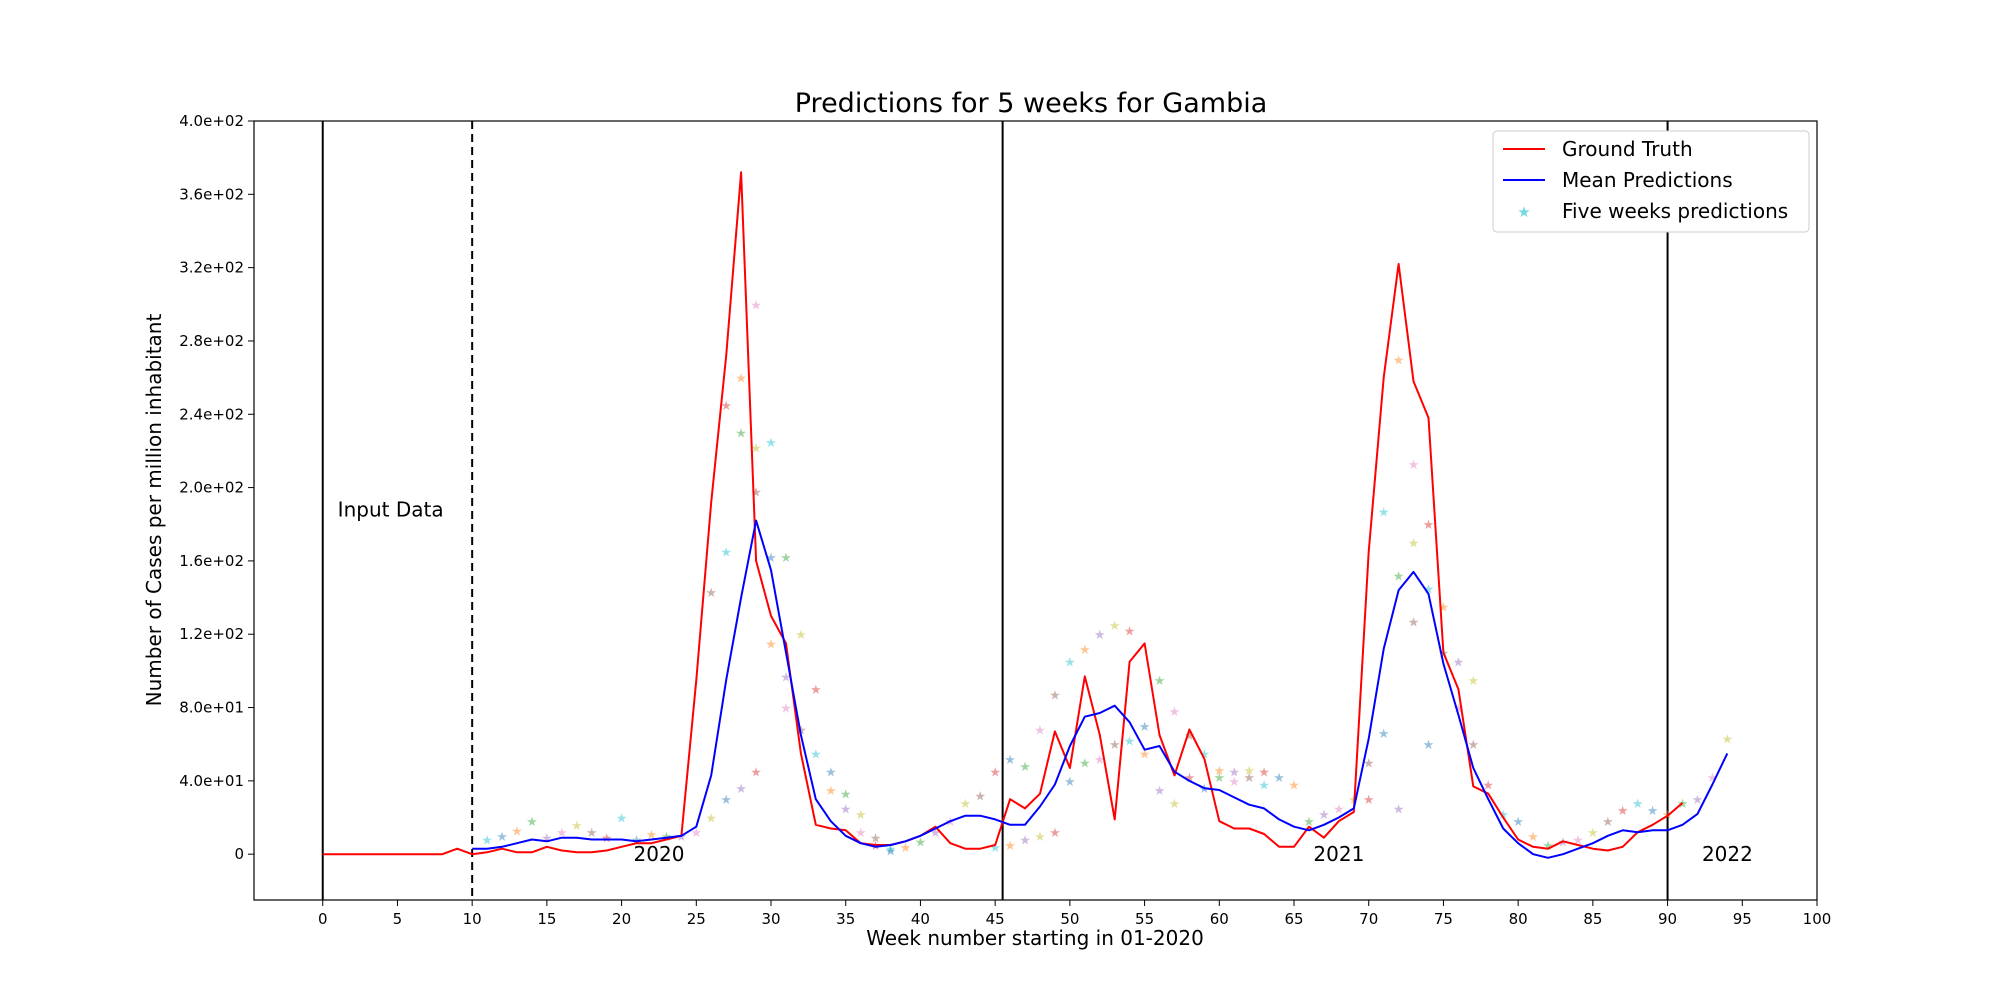  I want to click on x-tick-label: 40, so click(920, 919).